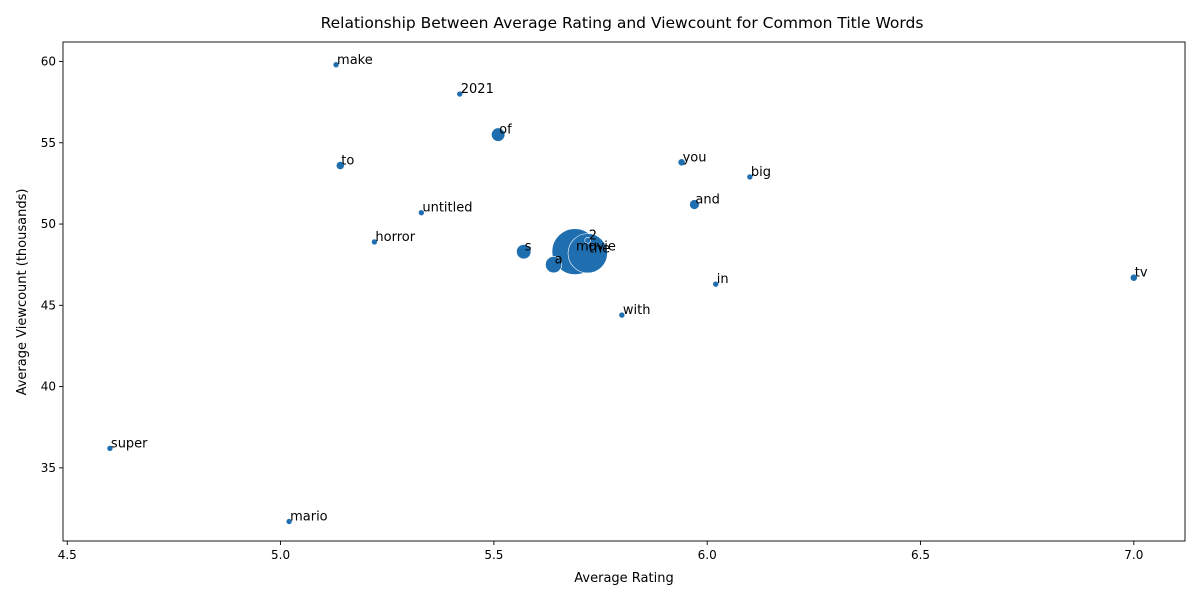 The height and width of the screenshot is (600, 1200). Describe the element at coordinates (48, 224) in the screenshot. I see `y-tick-label: 50` at that location.